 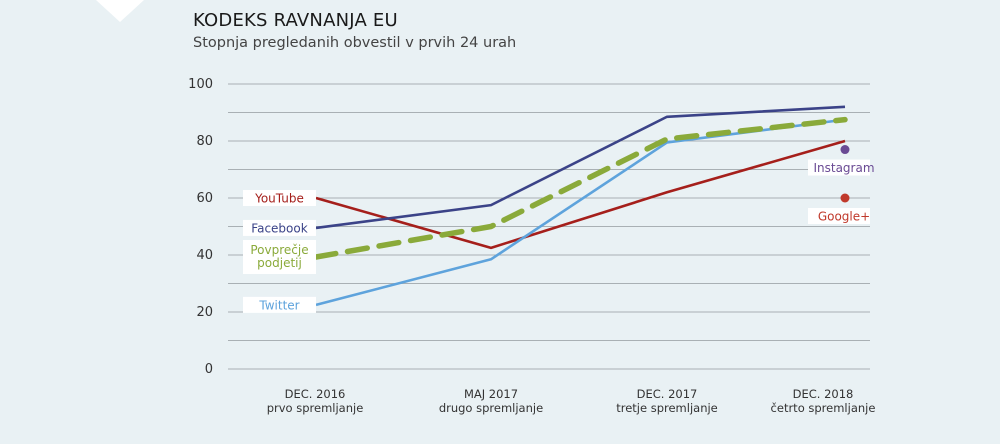 What do you see at coordinates (200, 84) in the screenshot?
I see `y-tick-label: 100` at bounding box center [200, 84].